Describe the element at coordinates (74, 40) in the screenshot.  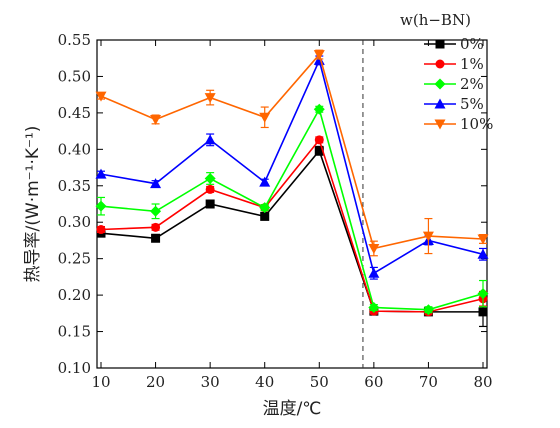
I see `y-tick-label: 0.55` at that location.